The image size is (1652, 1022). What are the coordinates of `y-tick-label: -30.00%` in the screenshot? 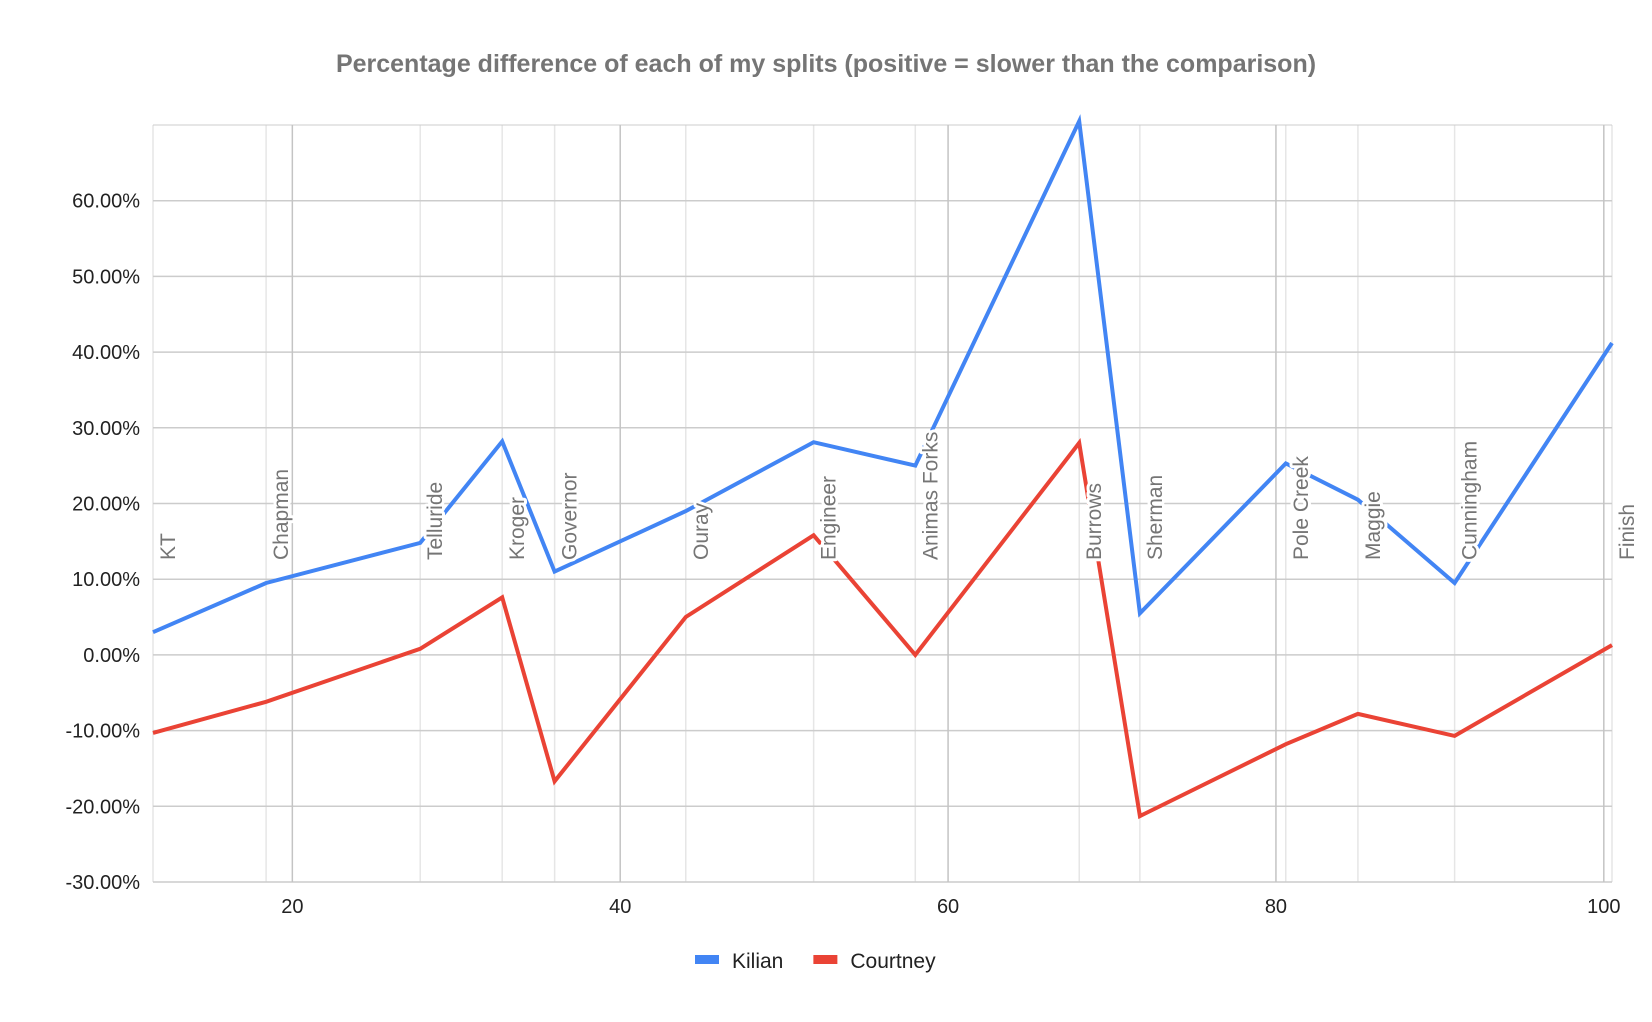 It's located at (103, 883).